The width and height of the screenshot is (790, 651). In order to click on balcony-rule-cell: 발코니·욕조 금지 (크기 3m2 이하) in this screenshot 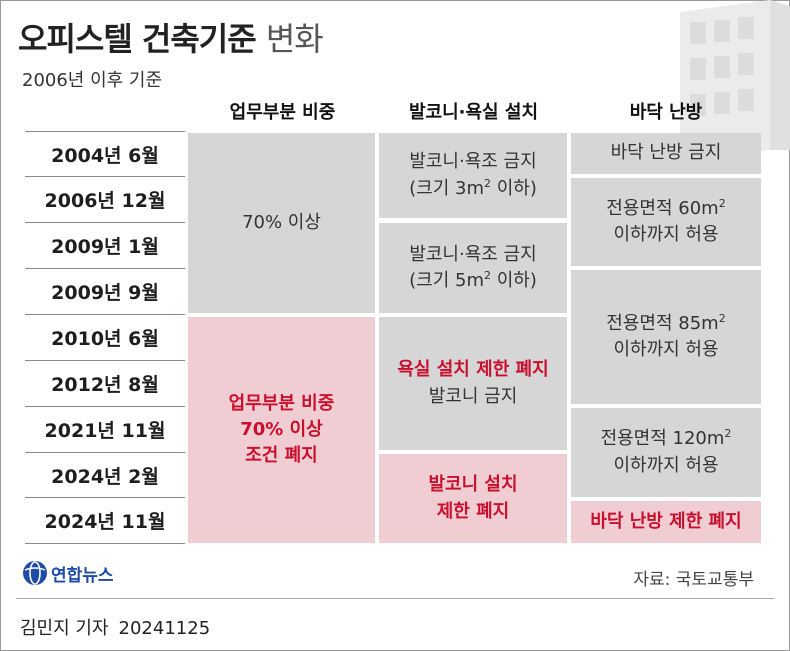, I will do `click(473, 175)`.